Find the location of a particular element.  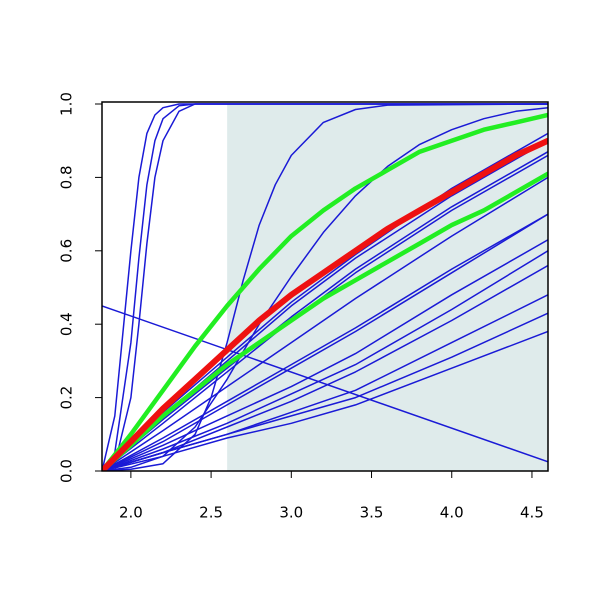

y-tick-label: 0.4 is located at coordinates (67, 324).